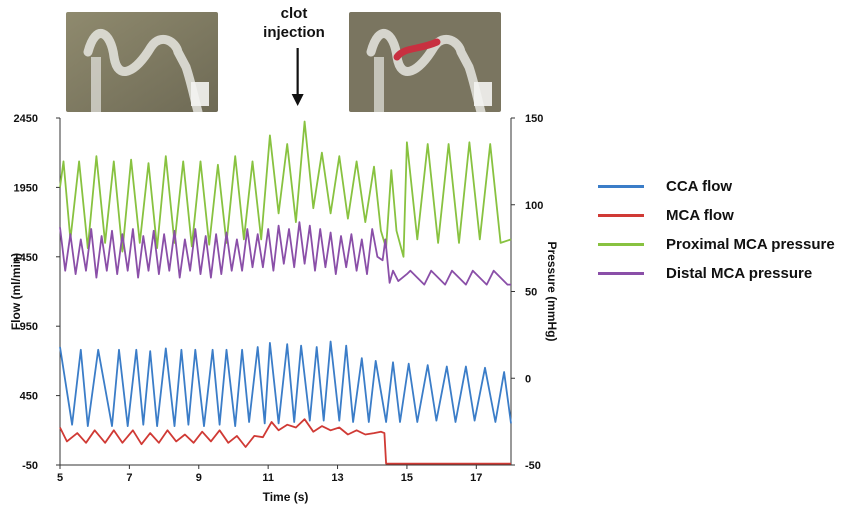 The height and width of the screenshot is (506, 853). What do you see at coordinates (285, 384) in the screenshot?
I see `series-line-cca-flow` at bounding box center [285, 384].